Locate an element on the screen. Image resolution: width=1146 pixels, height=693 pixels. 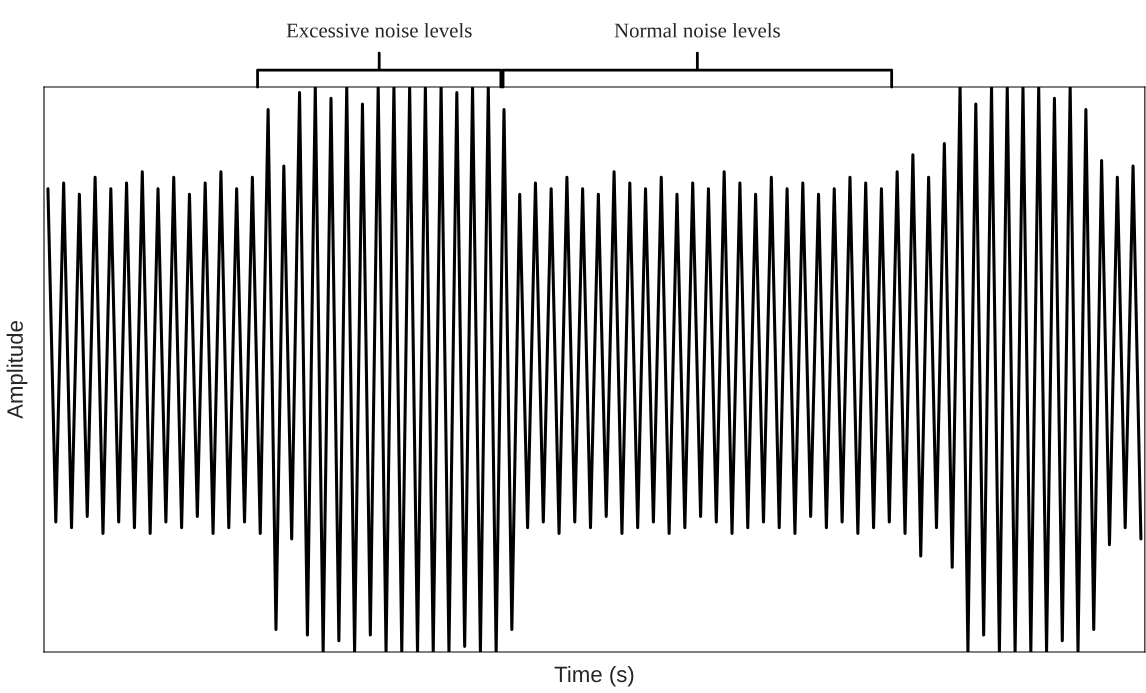
x-axis-title: Time (s) is located at coordinates (594, 676).